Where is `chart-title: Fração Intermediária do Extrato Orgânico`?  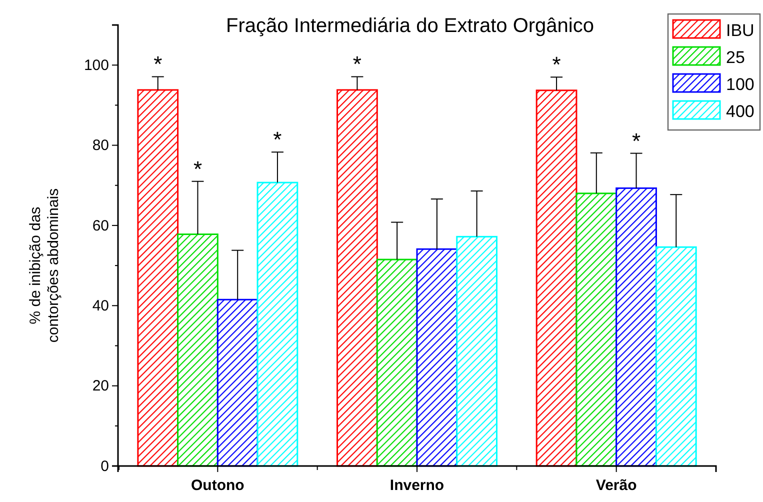
chart-title: Fração Intermediária do Extrato Orgânico is located at coordinates (410, 26).